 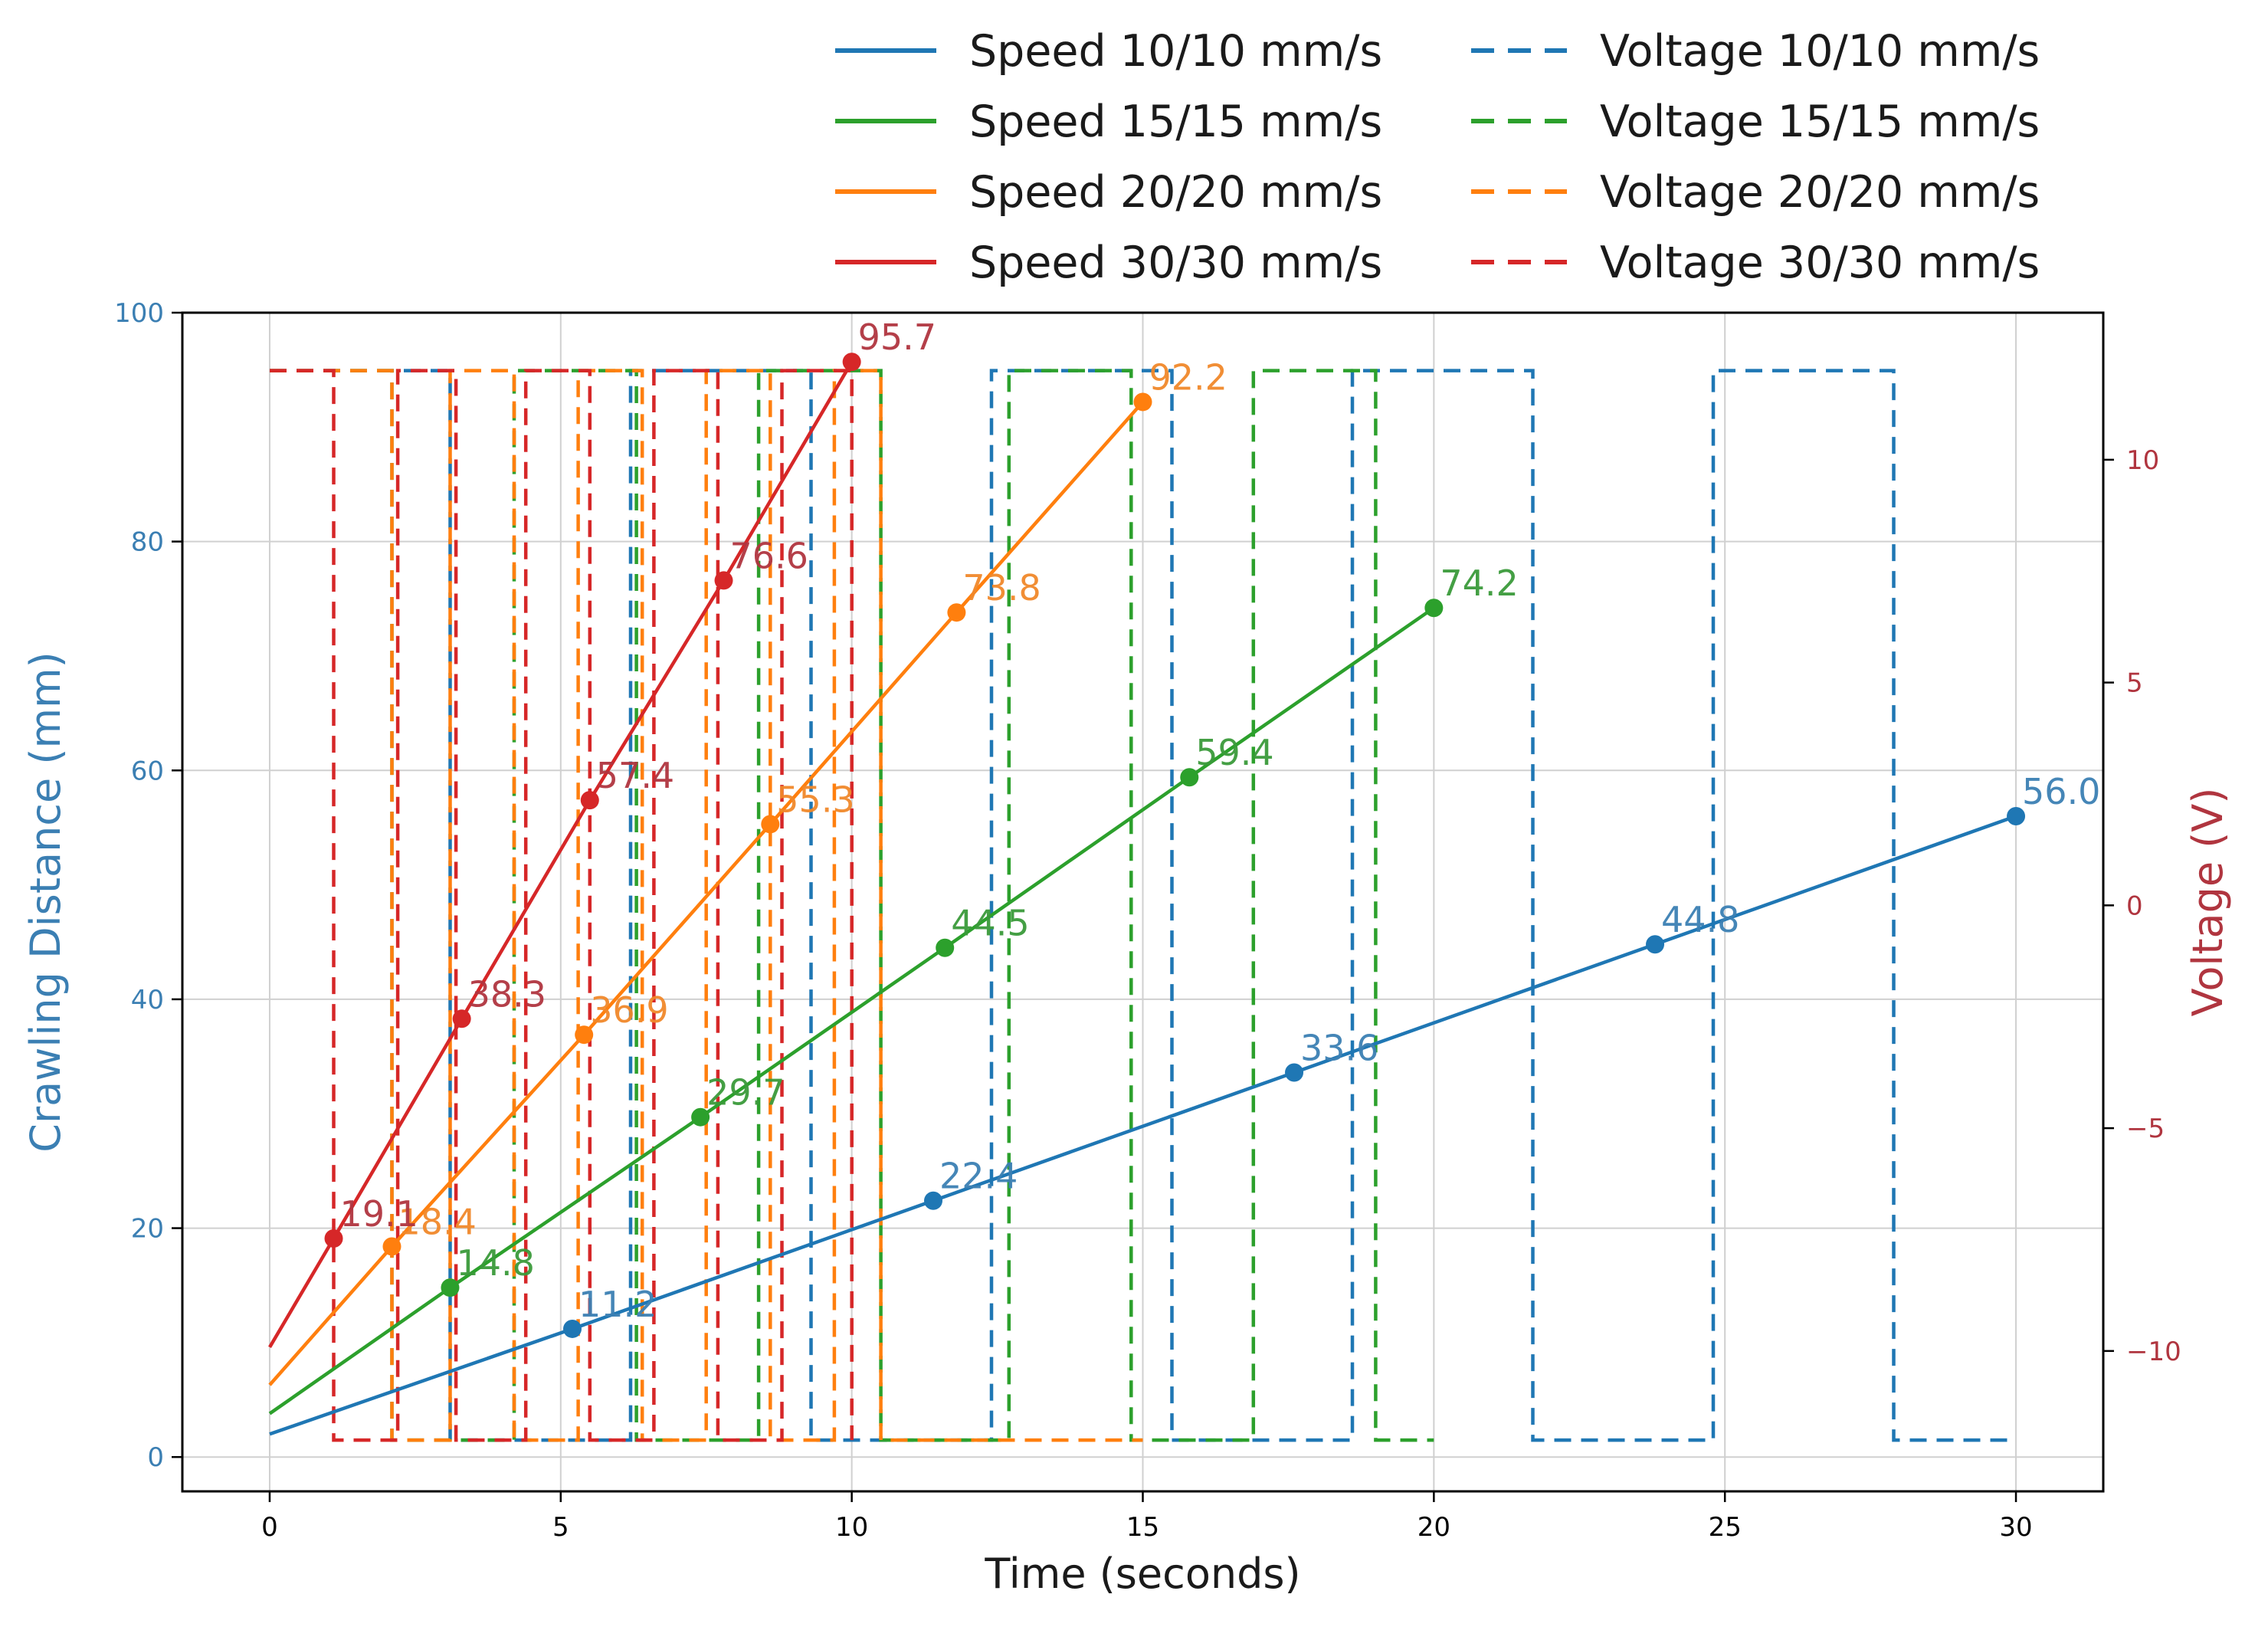 What do you see at coordinates (147, 1229) in the screenshot?
I see `y-left-tick-label: 20` at bounding box center [147, 1229].